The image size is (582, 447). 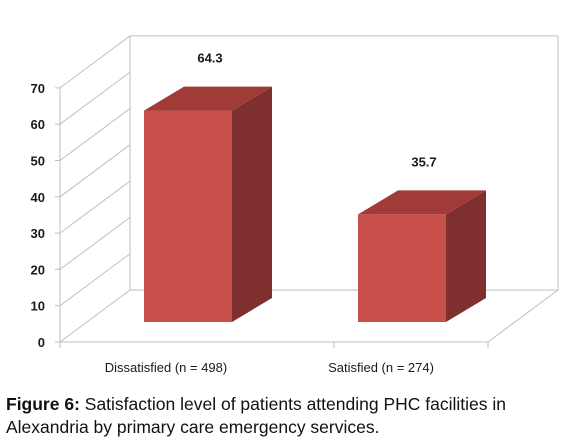 What do you see at coordinates (523, 316) in the screenshot?
I see `floor-right-edge` at bounding box center [523, 316].